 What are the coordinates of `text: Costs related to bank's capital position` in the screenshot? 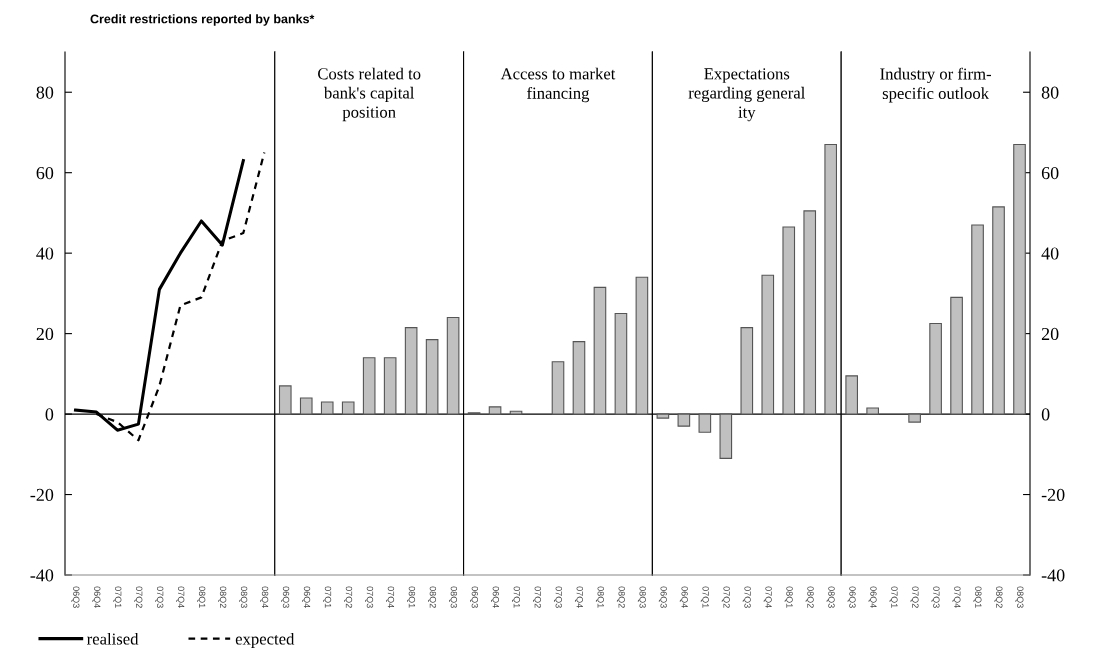 It's located at (369, 94).